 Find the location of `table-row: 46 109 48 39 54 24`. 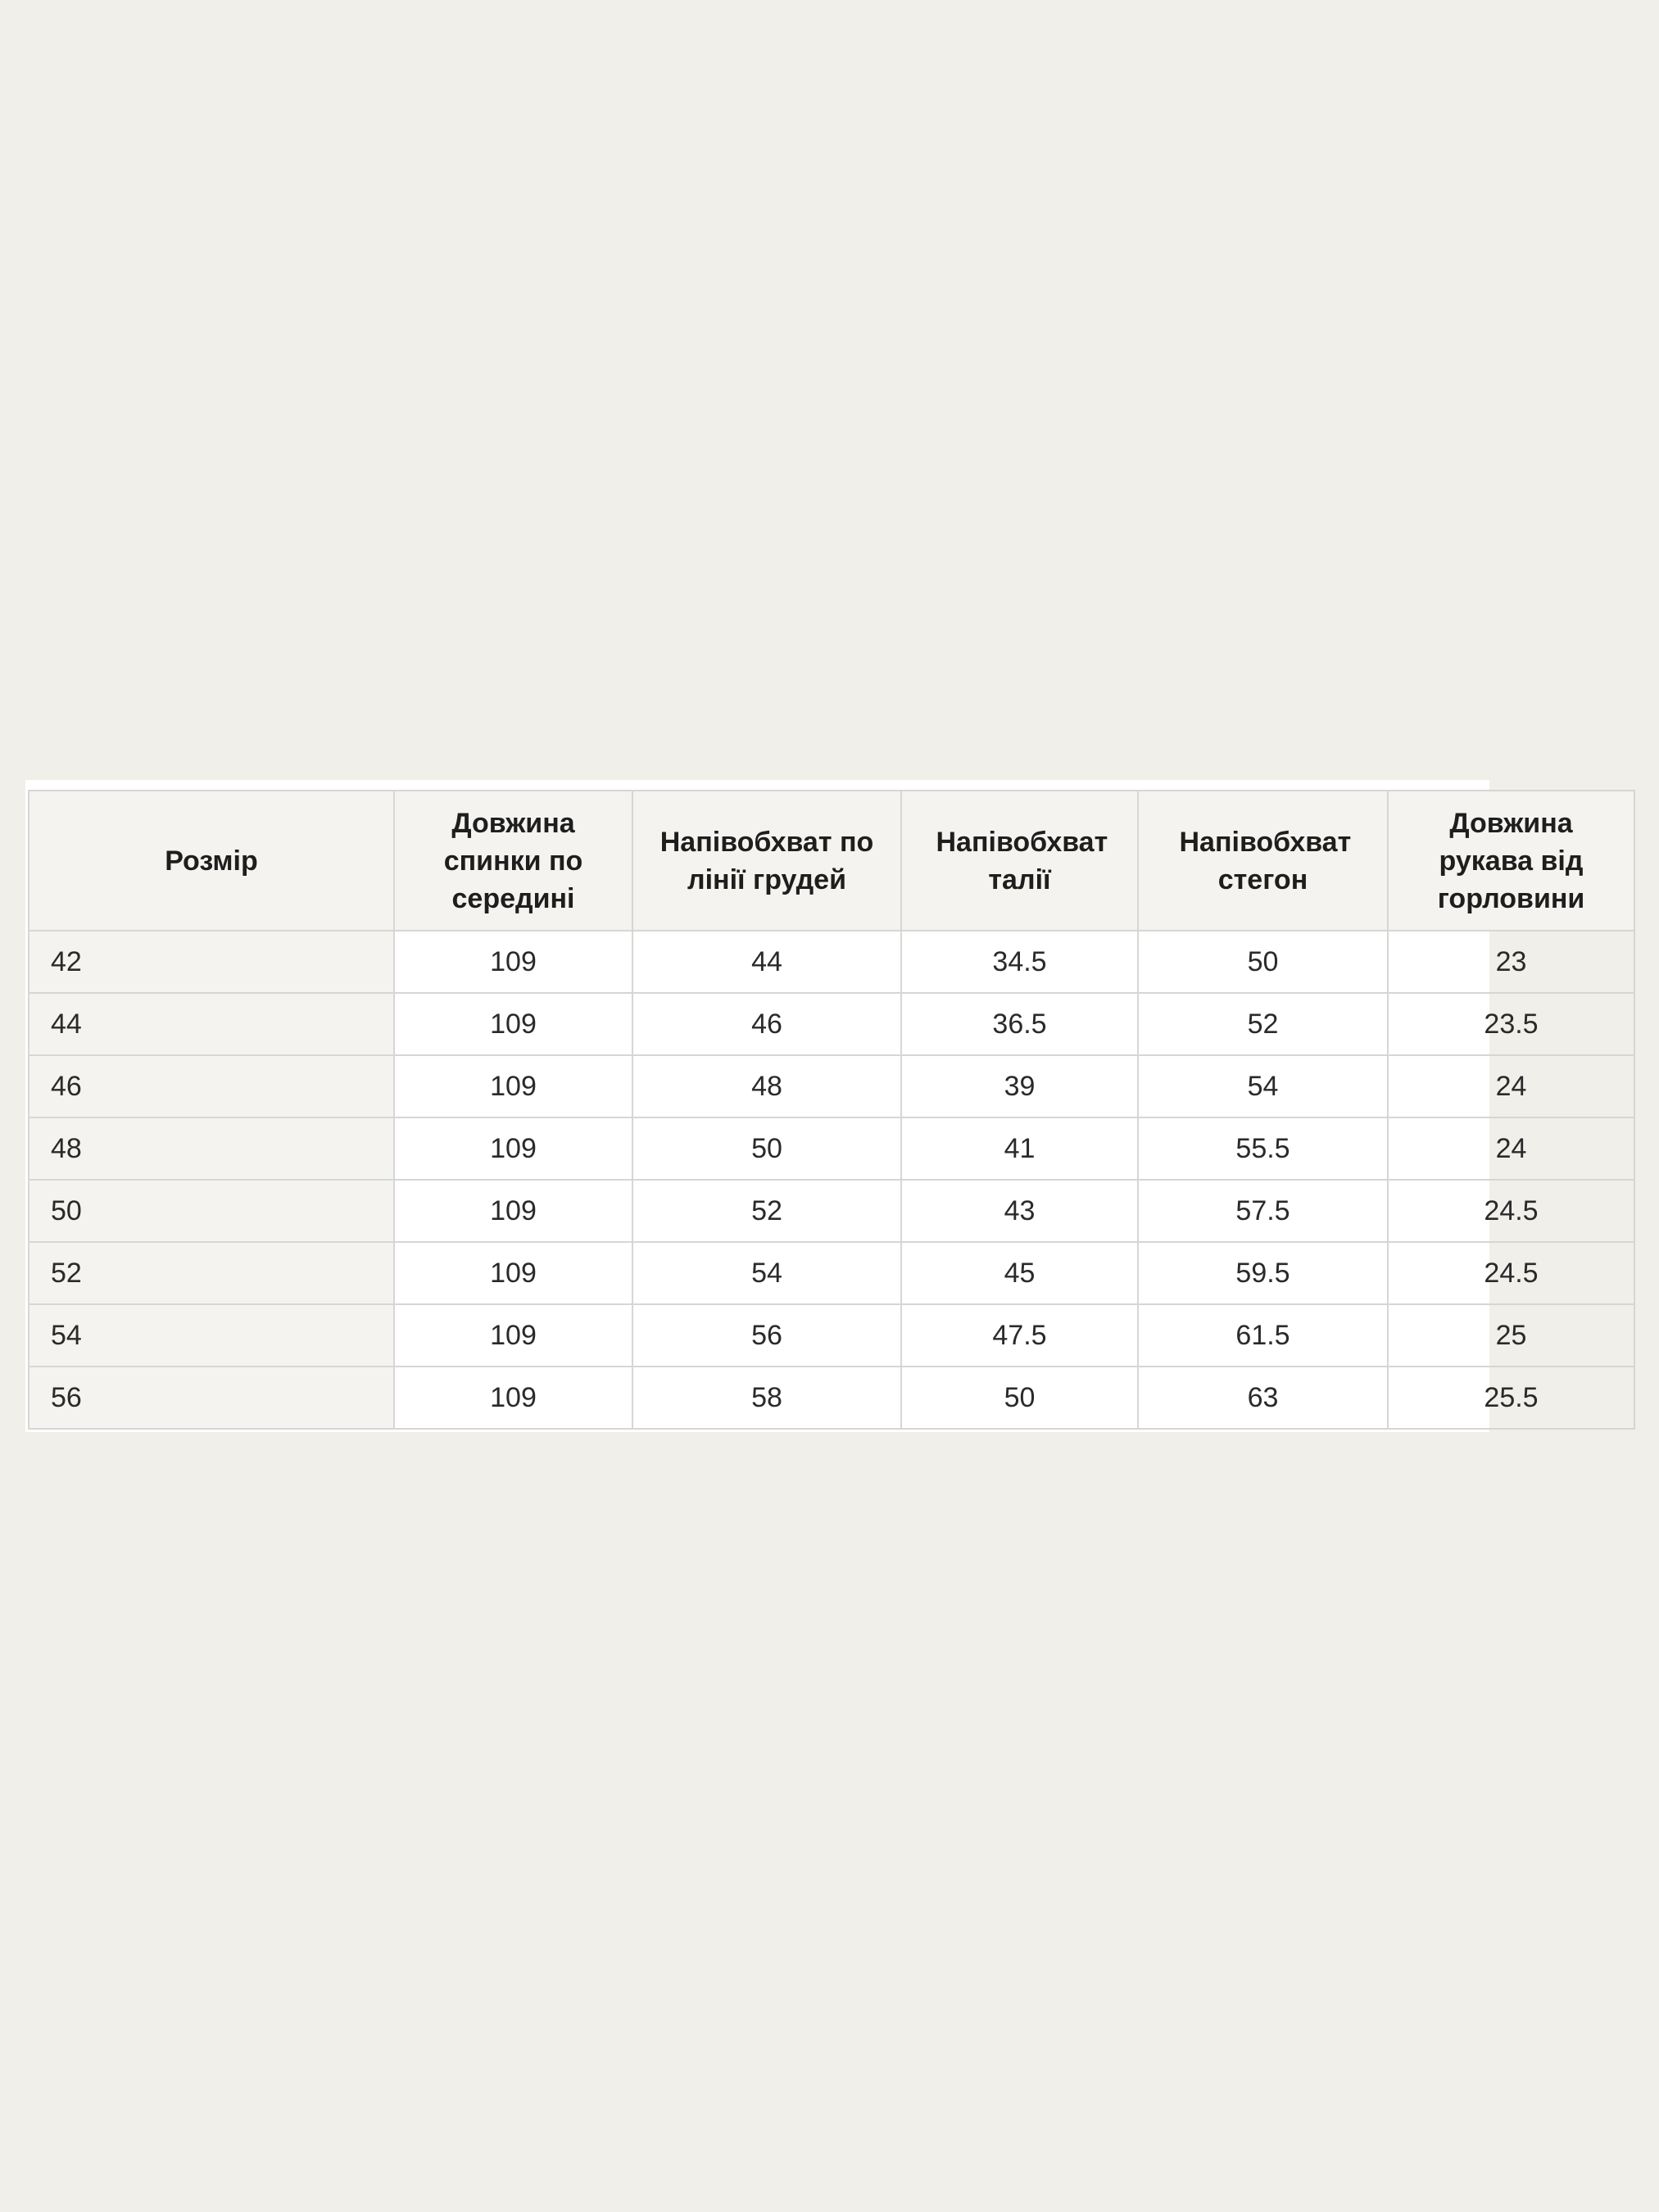

table-row: 46 109 48 39 54 24 is located at coordinates (831, 1086).